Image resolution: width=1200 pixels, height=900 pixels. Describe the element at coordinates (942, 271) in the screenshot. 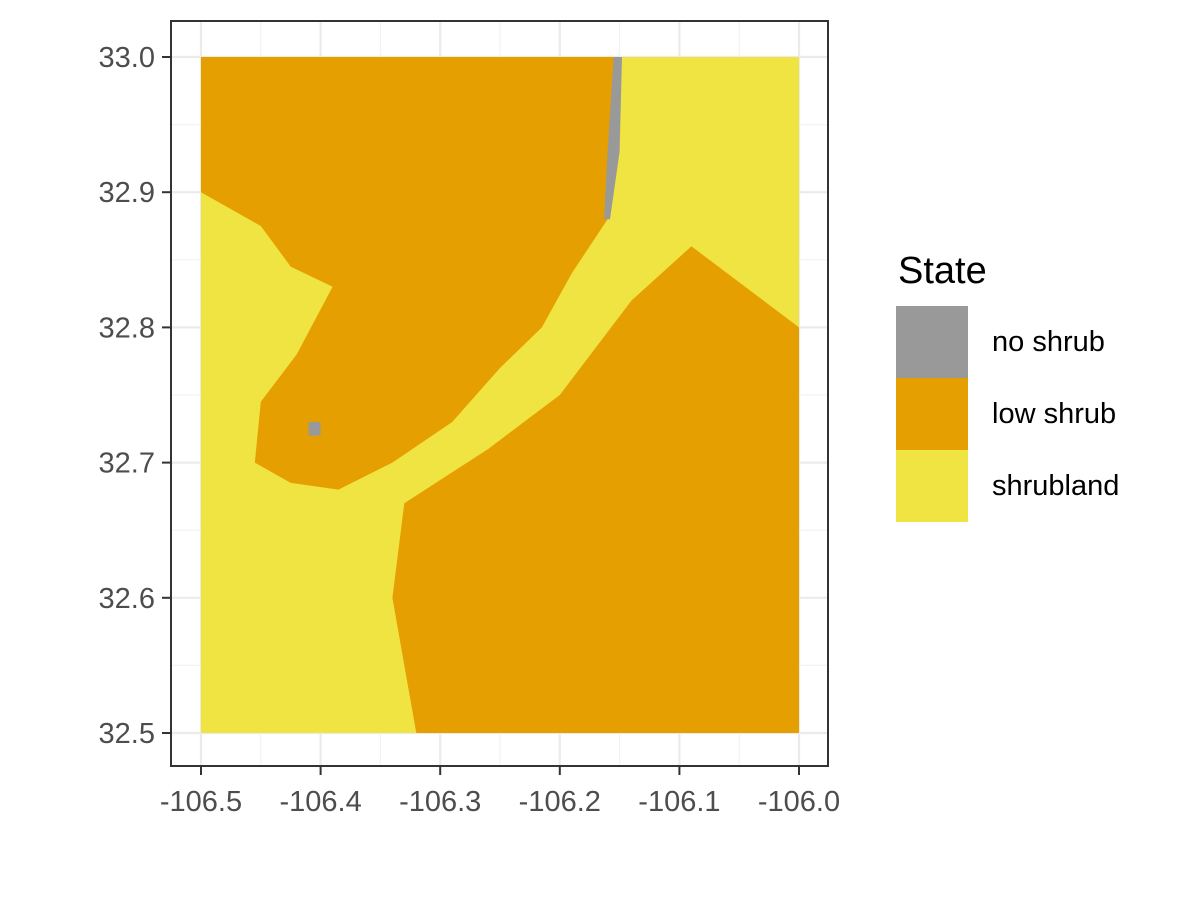

I see `legend-title: State` at that location.